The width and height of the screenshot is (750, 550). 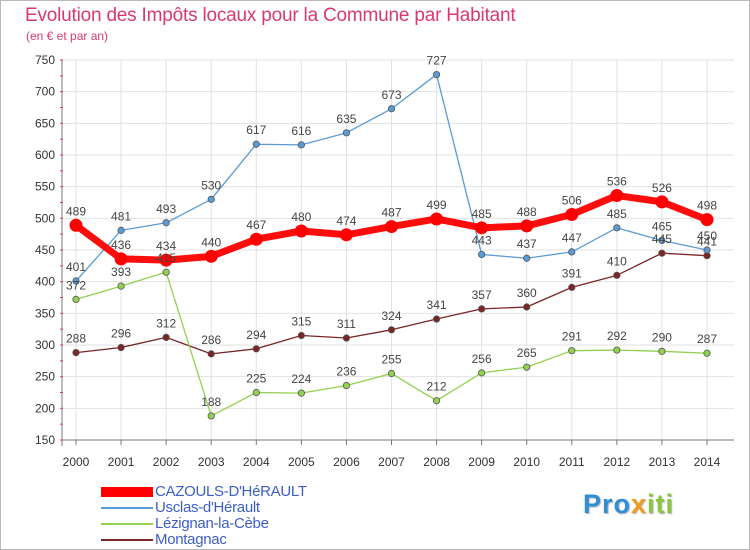 What do you see at coordinates (76, 211) in the screenshot?
I see `data-label: 489` at bounding box center [76, 211].